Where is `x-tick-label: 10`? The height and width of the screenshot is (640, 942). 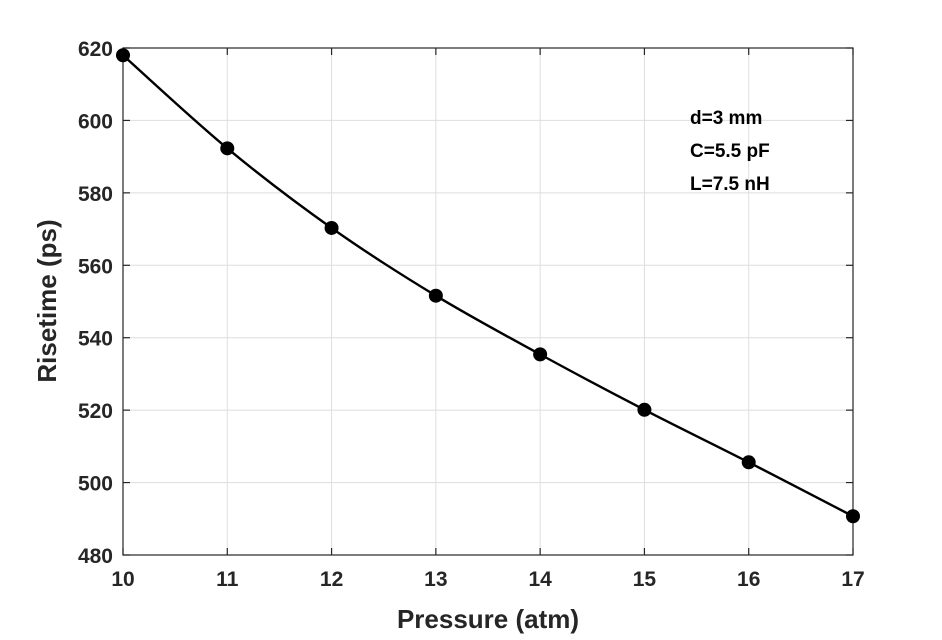
x-tick-label: 10 is located at coordinates (122, 579).